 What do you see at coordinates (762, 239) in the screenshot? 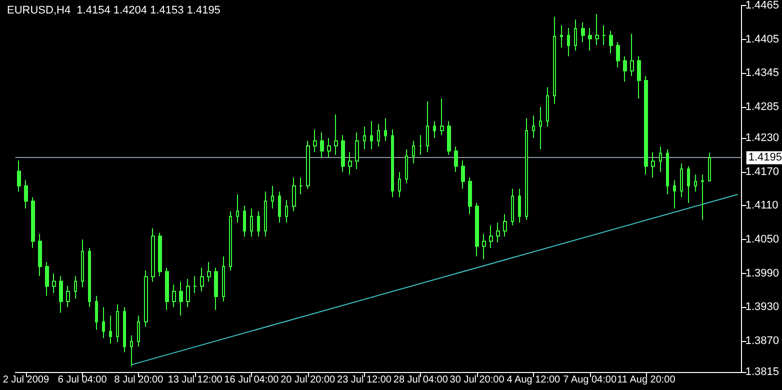
I see `y-tick-label: 1.4050` at bounding box center [762, 239].